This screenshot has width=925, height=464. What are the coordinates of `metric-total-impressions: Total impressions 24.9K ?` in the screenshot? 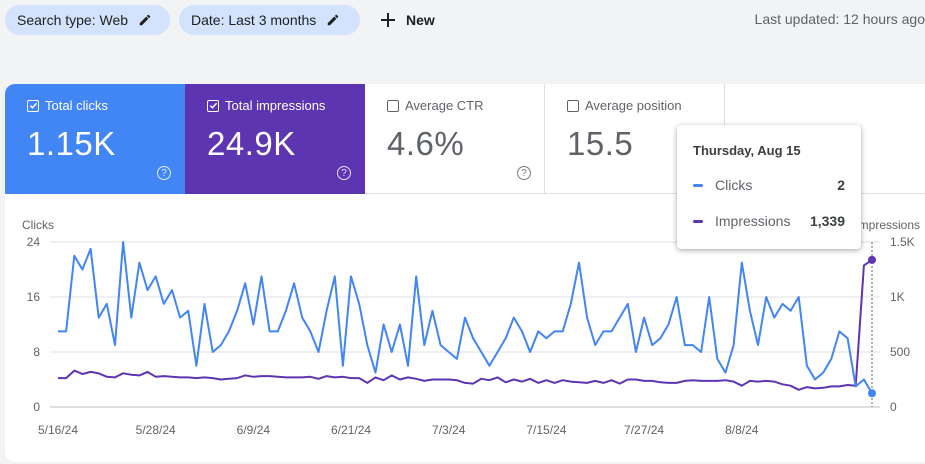 It's located at (275, 139).